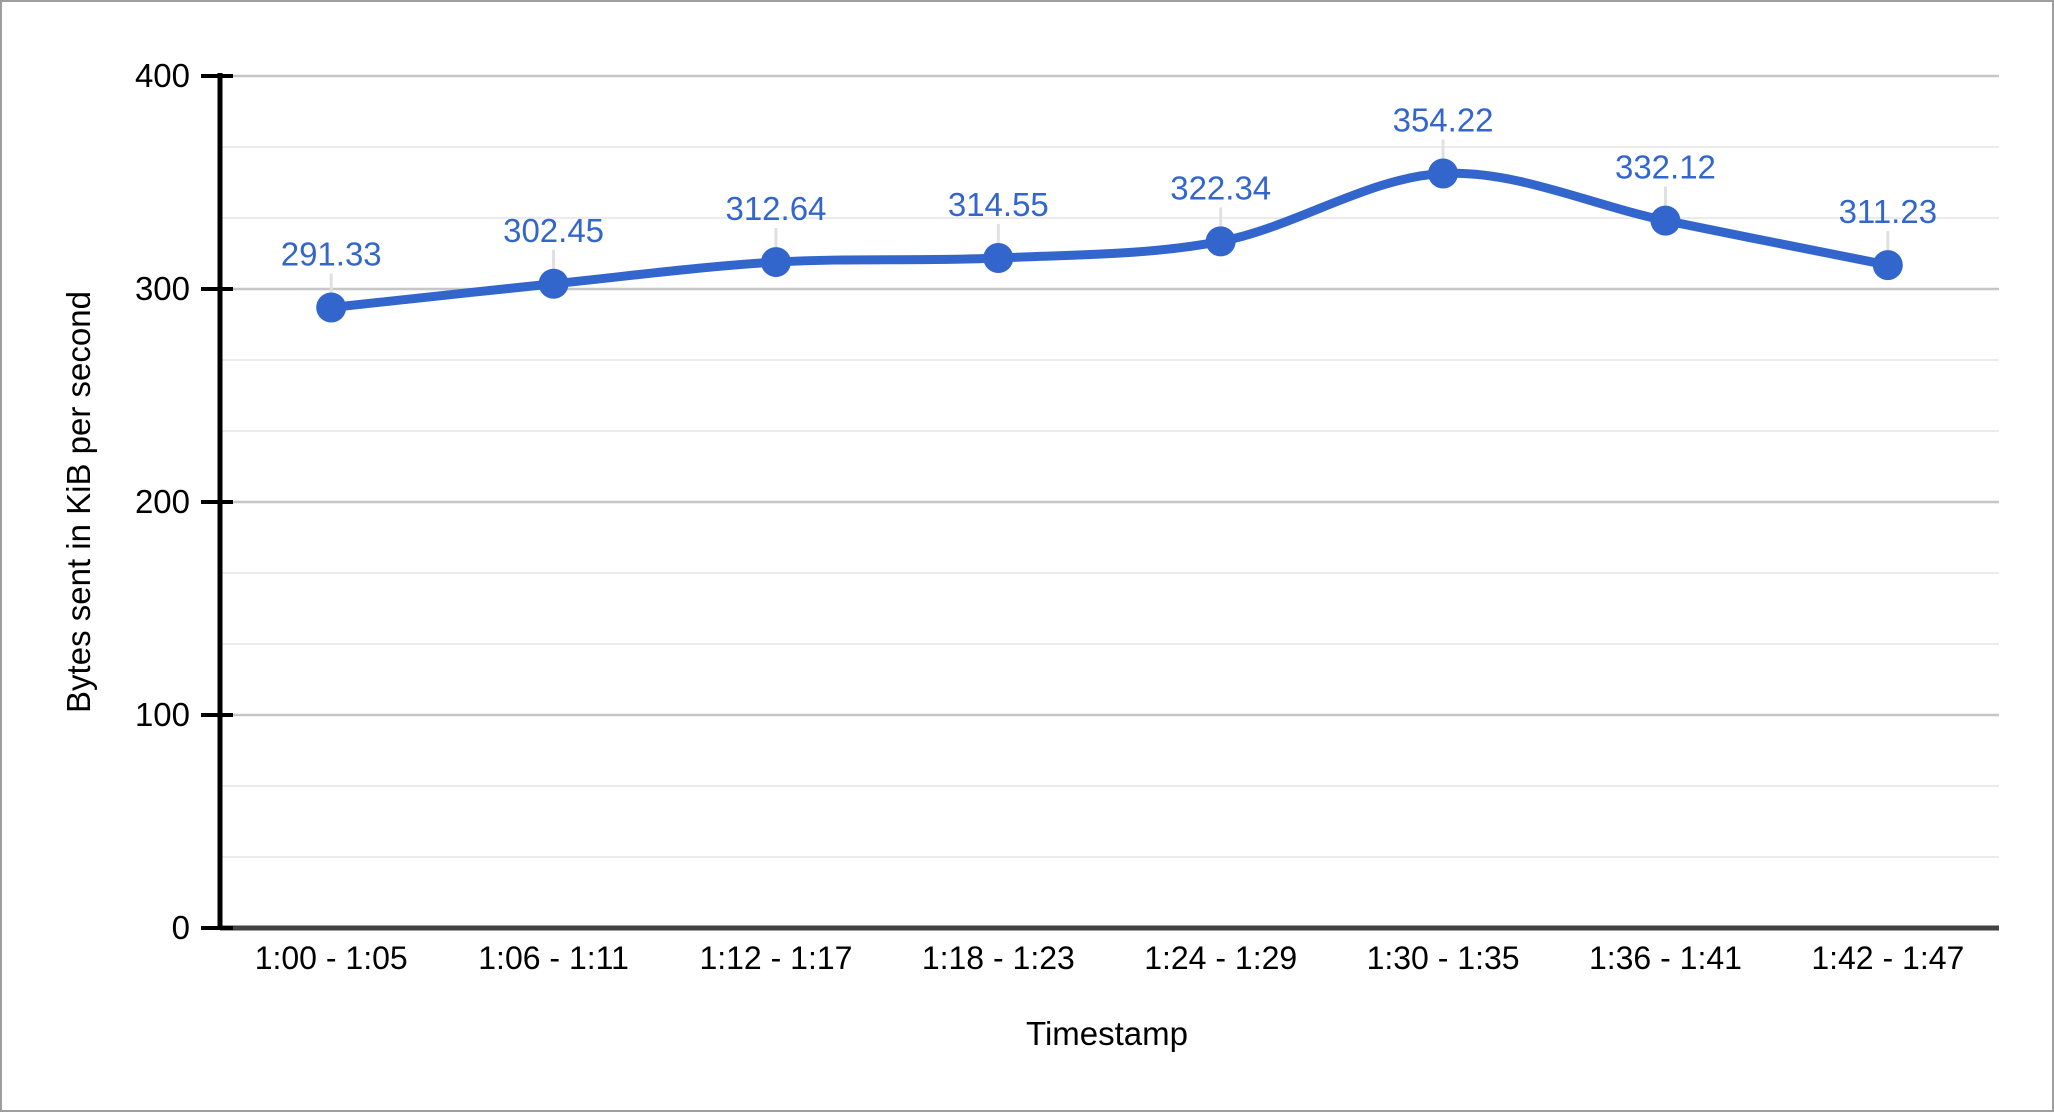 This screenshot has height=1112, width=2054. Describe the element at coordinates (553, 958) in the screenshot. I see `x-tick-label: 1:06 - 1:11` at that location.